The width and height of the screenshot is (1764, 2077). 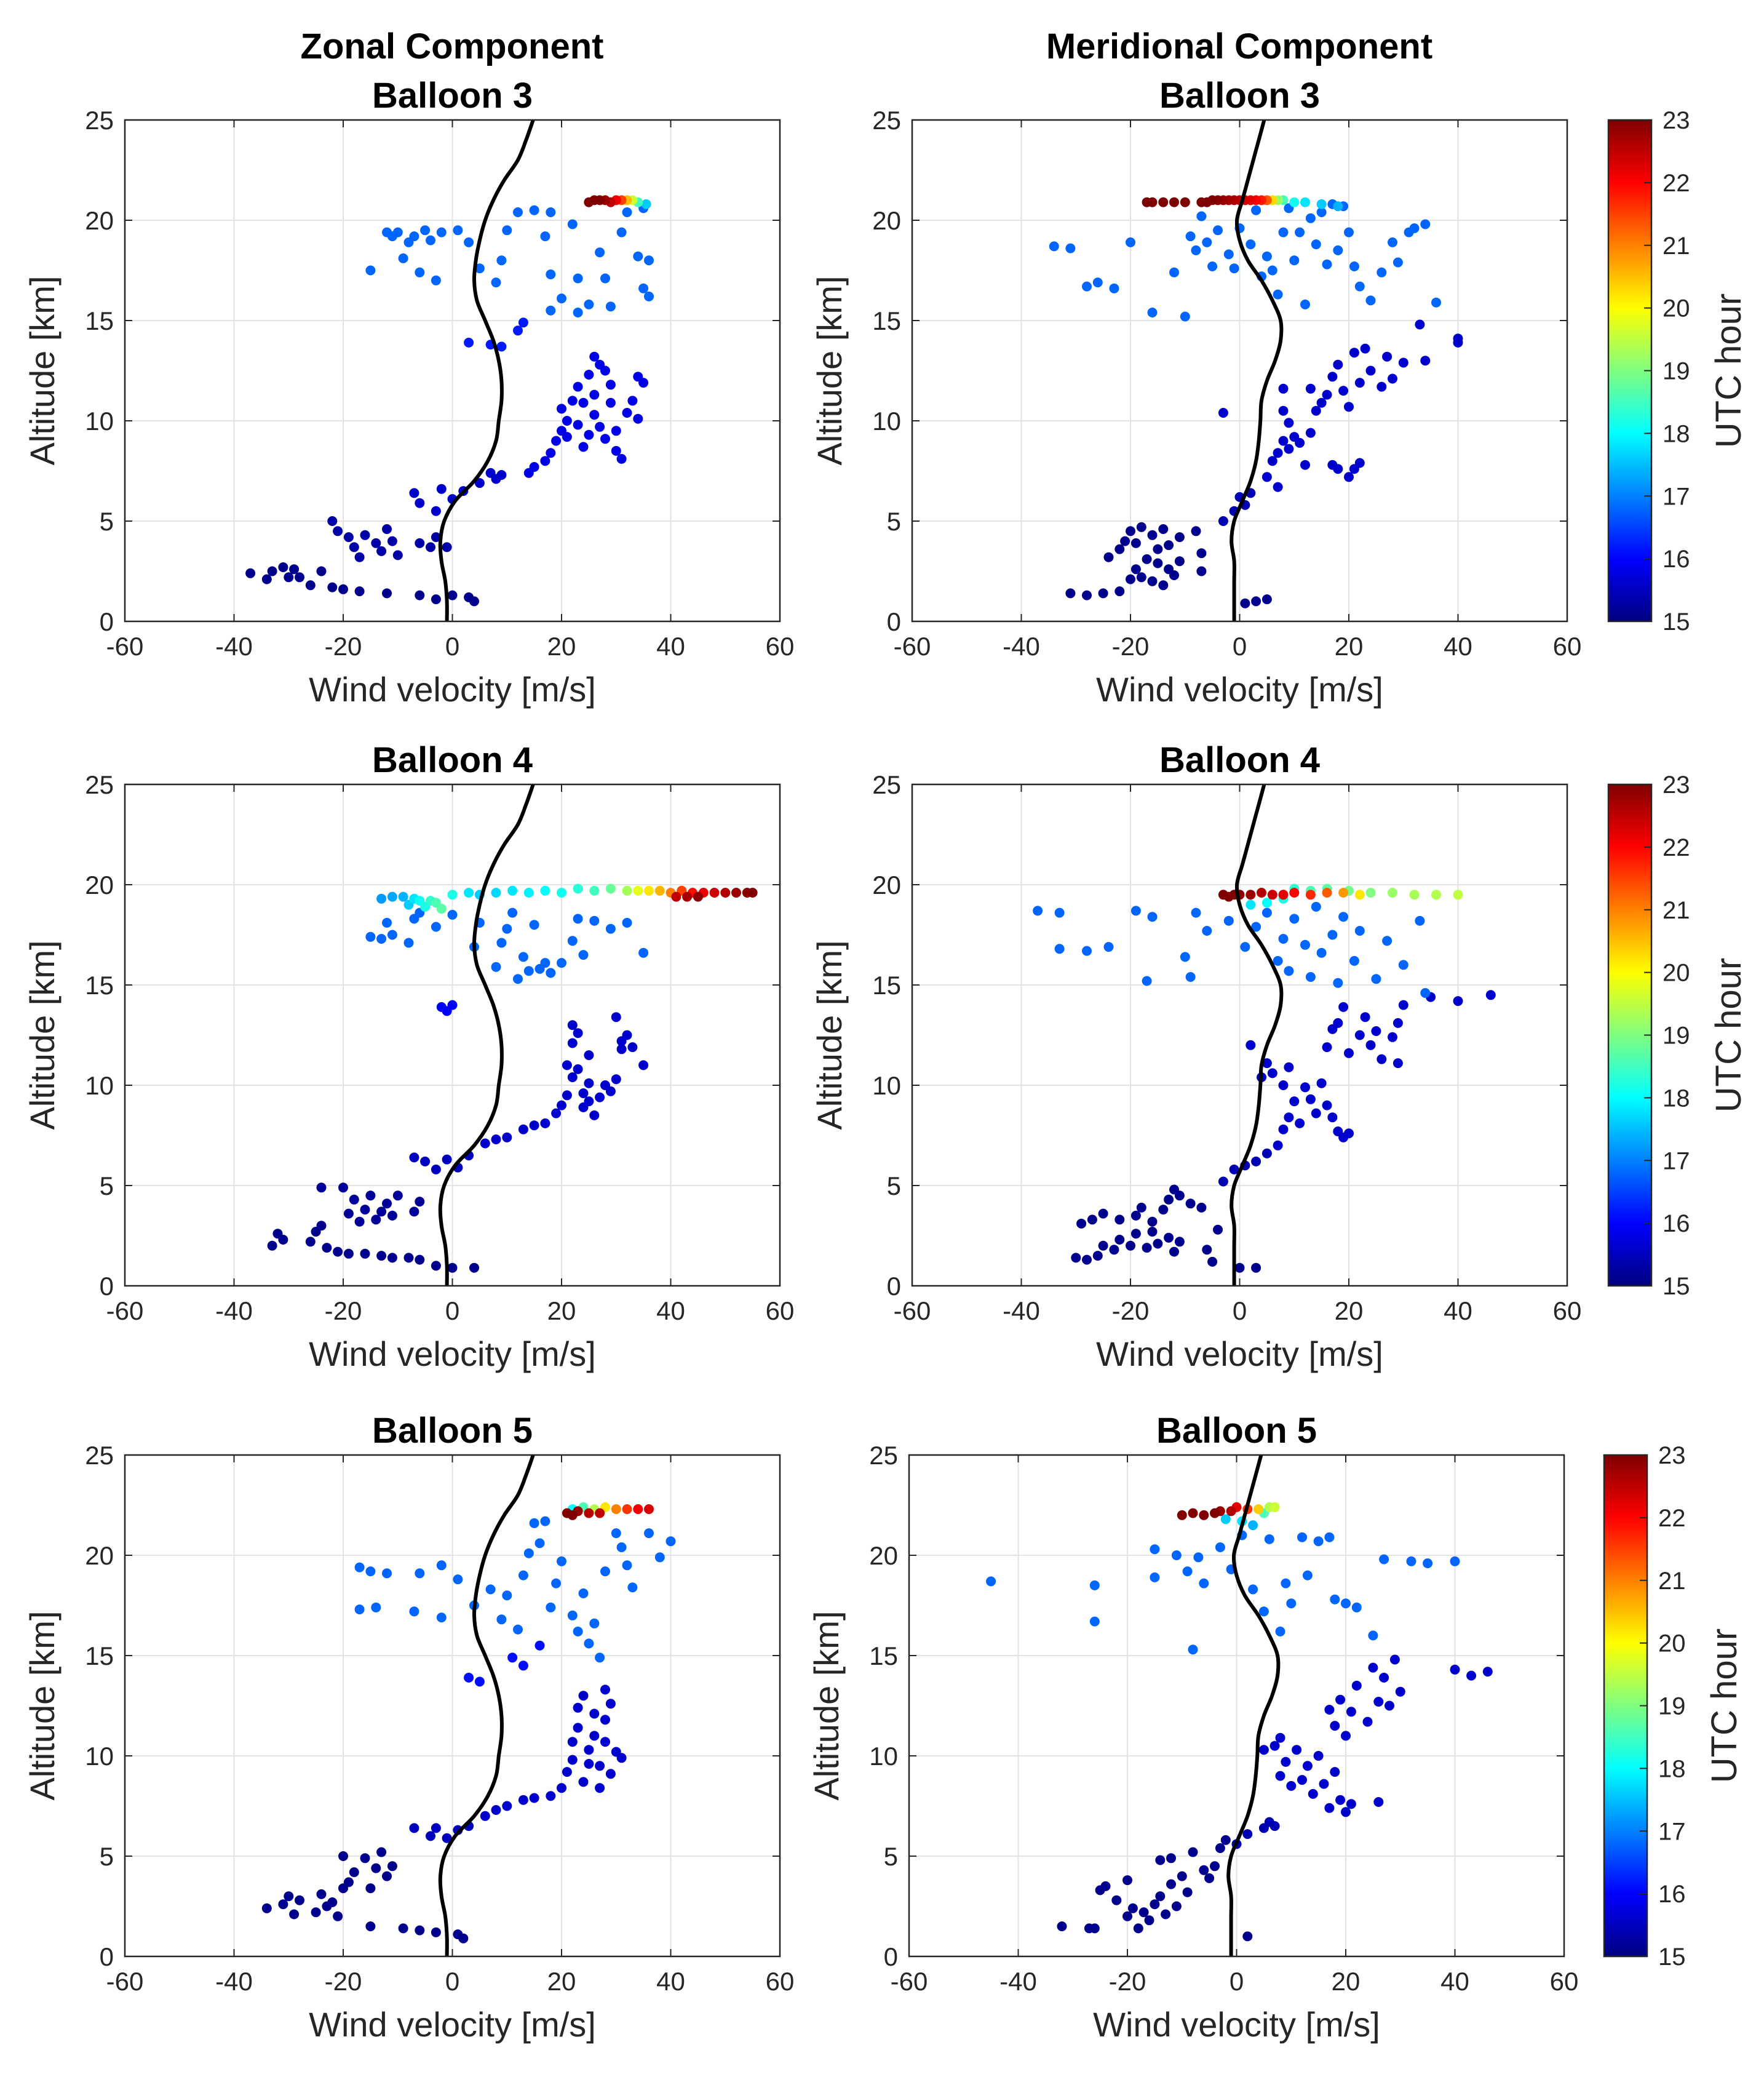 I want to click on y-tick-label: 15, so click(x=886, y=321).